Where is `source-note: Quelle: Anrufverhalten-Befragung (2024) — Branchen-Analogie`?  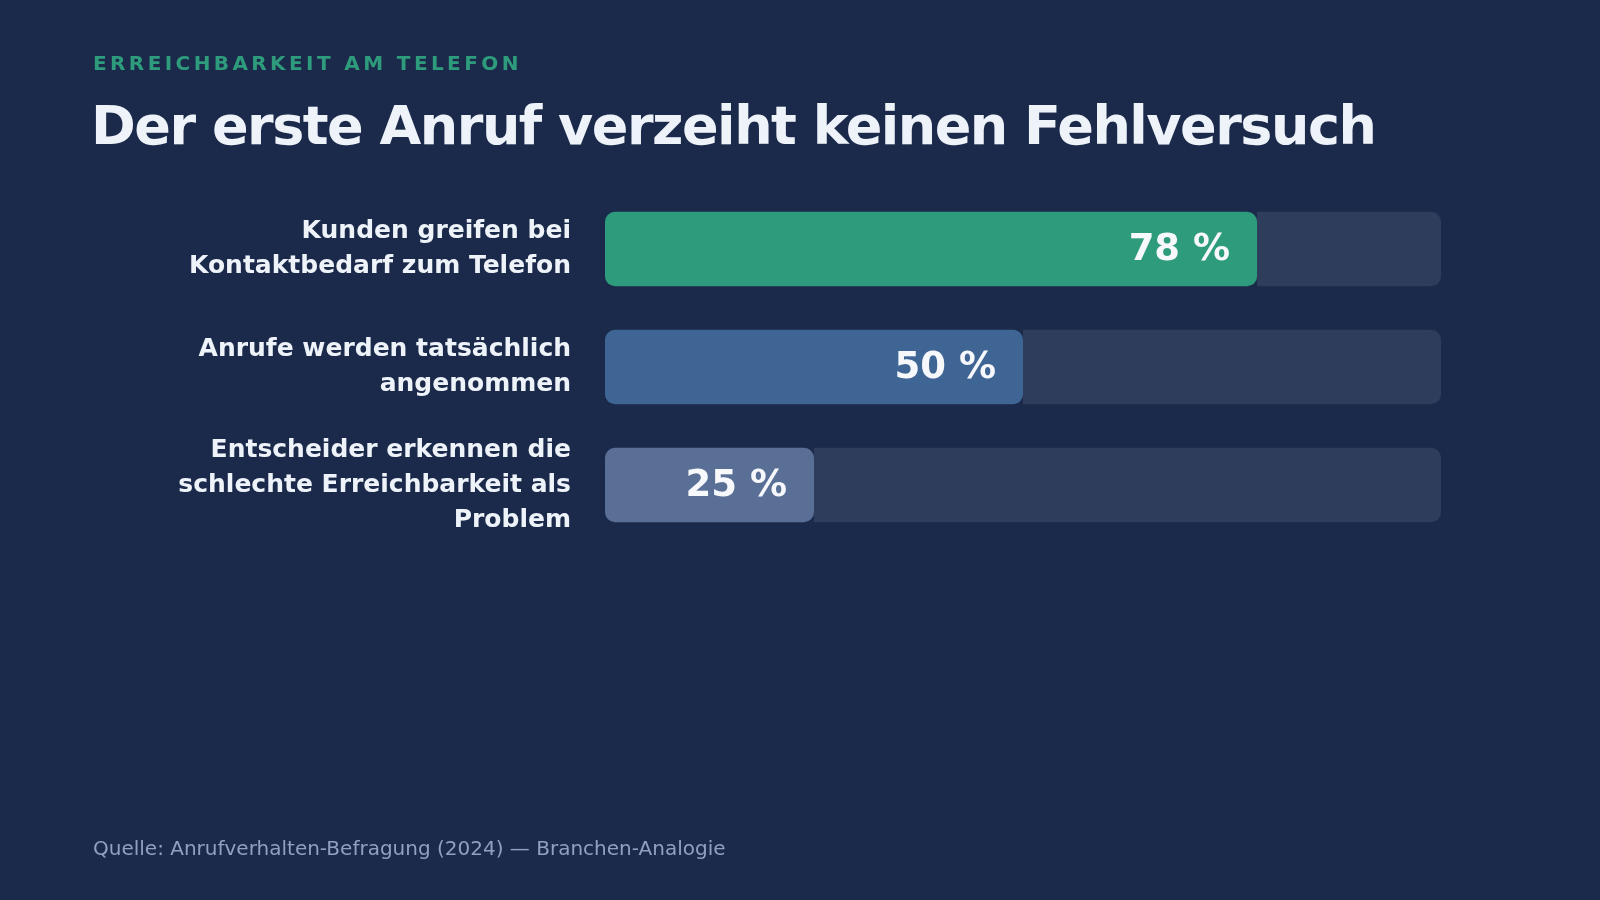
source-note: Quelle: Anrufverhalten-Befragung (2024) — Branchen-Analogie is located at coordinates (409, 848).